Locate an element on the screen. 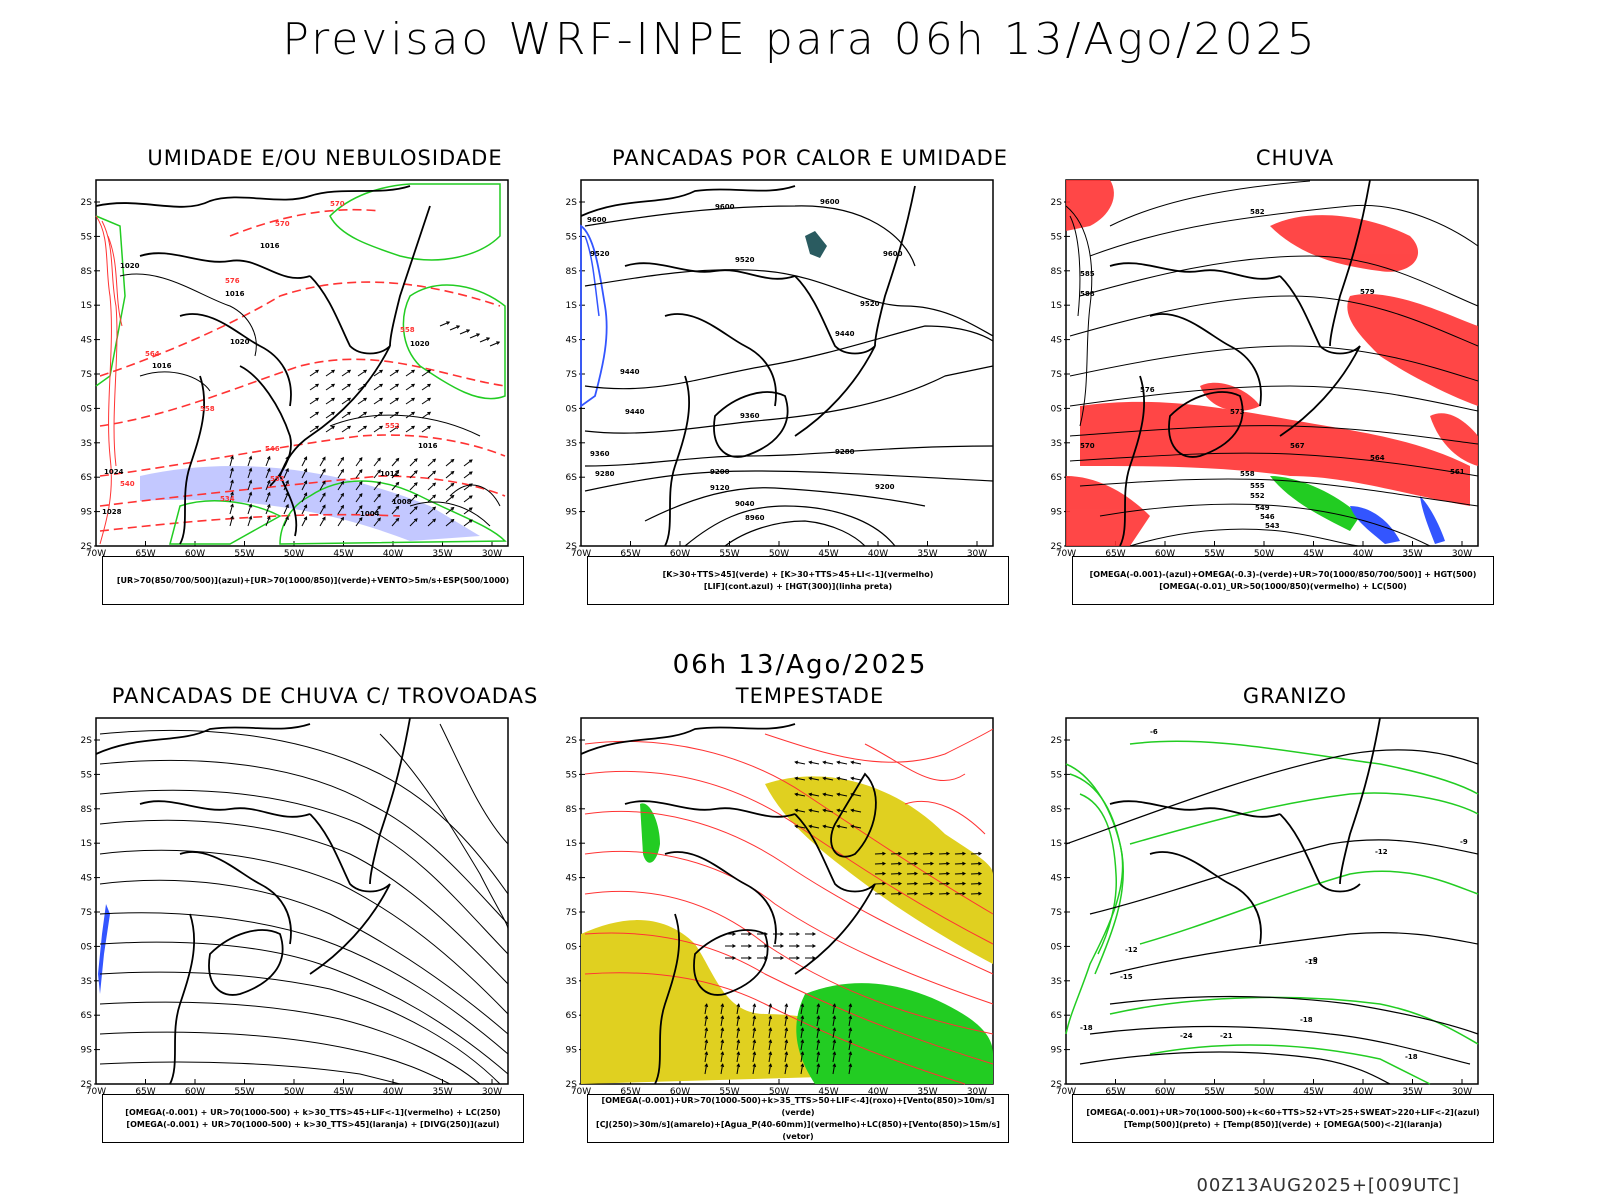 The height and width of the screenshot is (1200, 1600). lon-label: 40W is located at coordinates (393, 552).